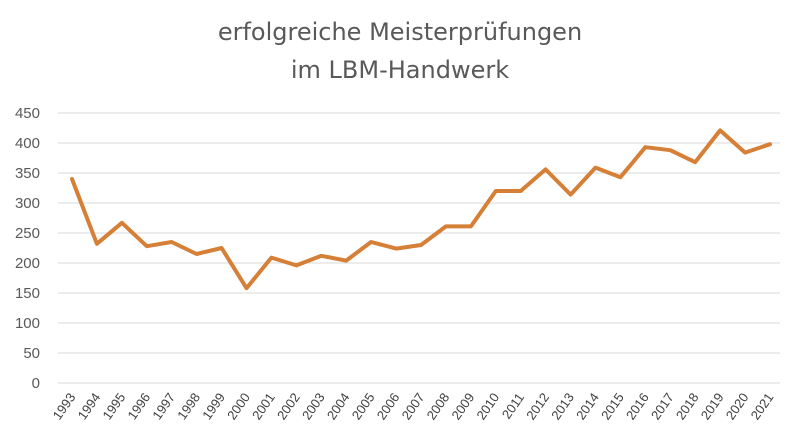 This screenshot has width=800, height=446. Describe the element at coordinates (388, 406) in the screenshot. I see `x-tick-label: 2006` at that location.